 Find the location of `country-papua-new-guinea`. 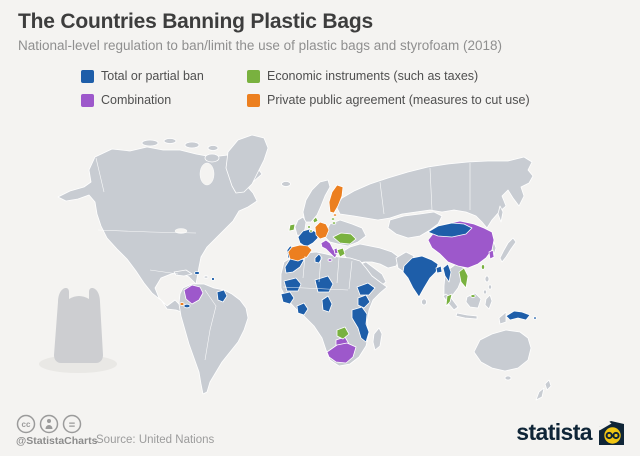

country-papua-new-guinea is located at coordinates (518, 315).